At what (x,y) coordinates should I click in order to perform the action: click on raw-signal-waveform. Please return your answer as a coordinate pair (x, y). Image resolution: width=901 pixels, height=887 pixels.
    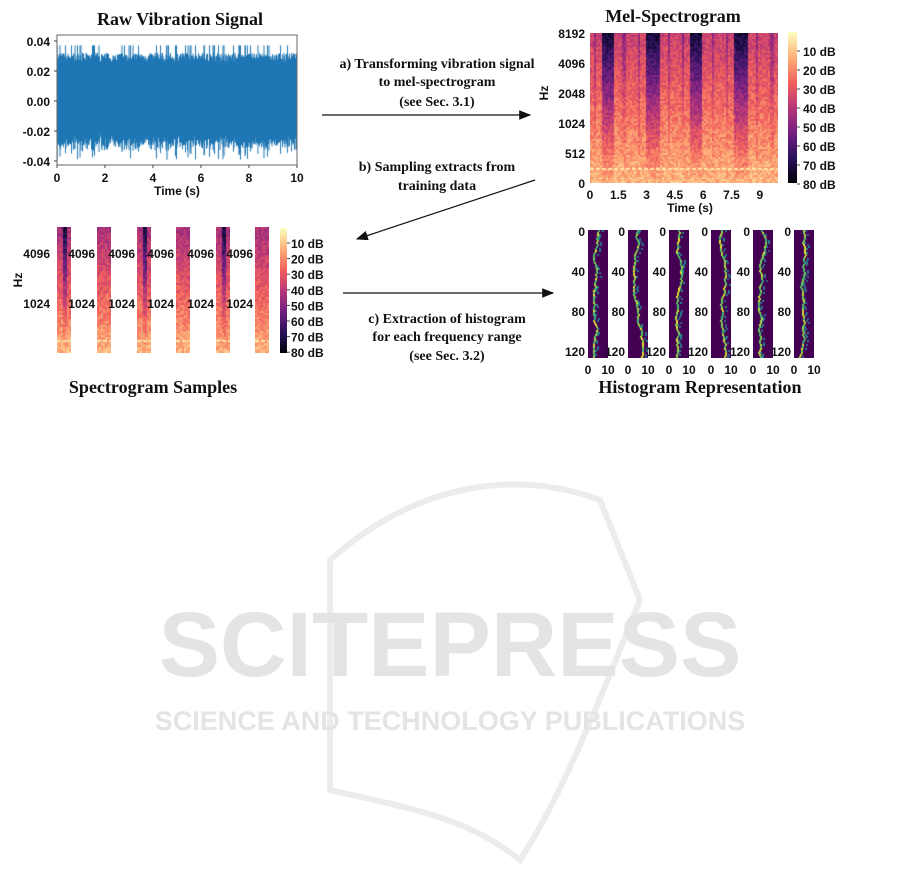
    Looking at the image, I should click on (177, 100).